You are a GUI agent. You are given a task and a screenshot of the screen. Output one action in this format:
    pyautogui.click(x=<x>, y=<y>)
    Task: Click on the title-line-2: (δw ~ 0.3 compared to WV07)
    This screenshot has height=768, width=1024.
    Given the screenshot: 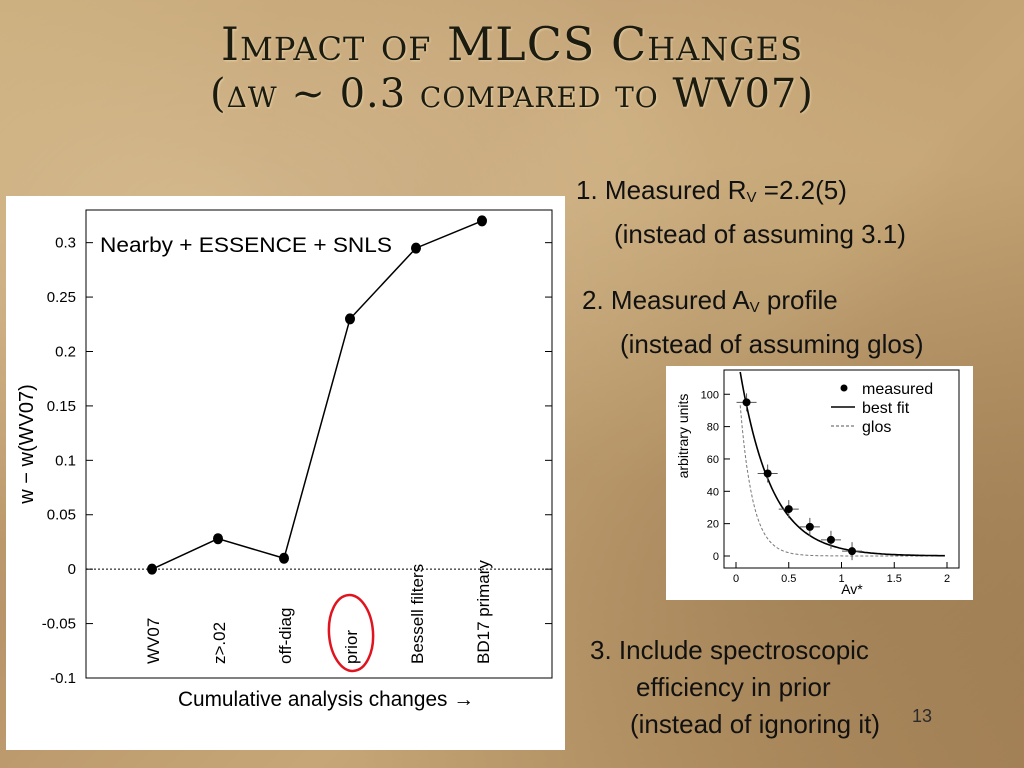 What is the action you would take?
    pyautogui.click(x=512, y=94)
    